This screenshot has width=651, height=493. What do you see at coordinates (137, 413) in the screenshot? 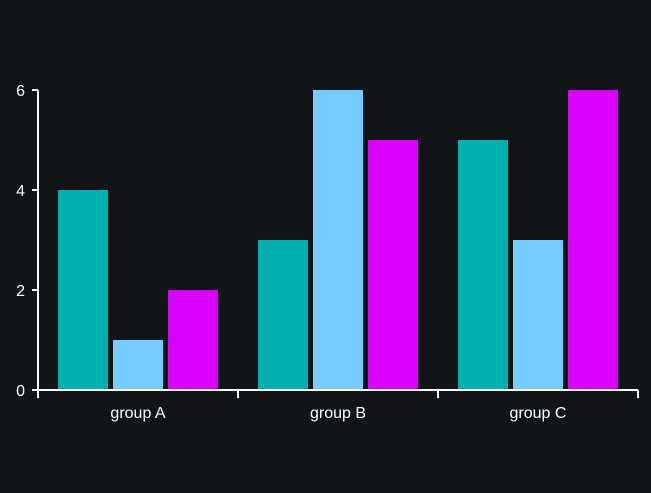
I see `x-tick-label: group A` at bounding box center [137, 413].